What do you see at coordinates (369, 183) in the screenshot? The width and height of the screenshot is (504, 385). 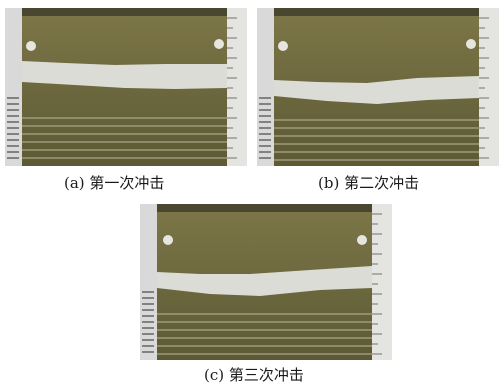 I see `caption-b: (b) 第二次冲击` at bounding box center [369, 183].